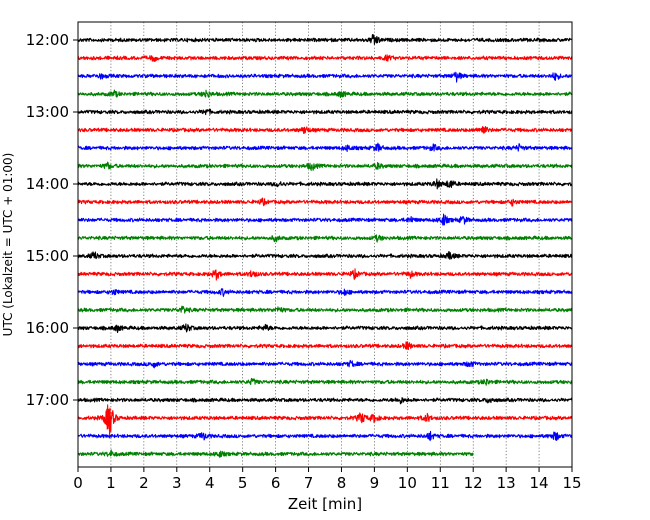  What do you see at coordinates (342, 483) in the screenshot?
I see `x-tick-label: 8` at bounding box center [342, 483].